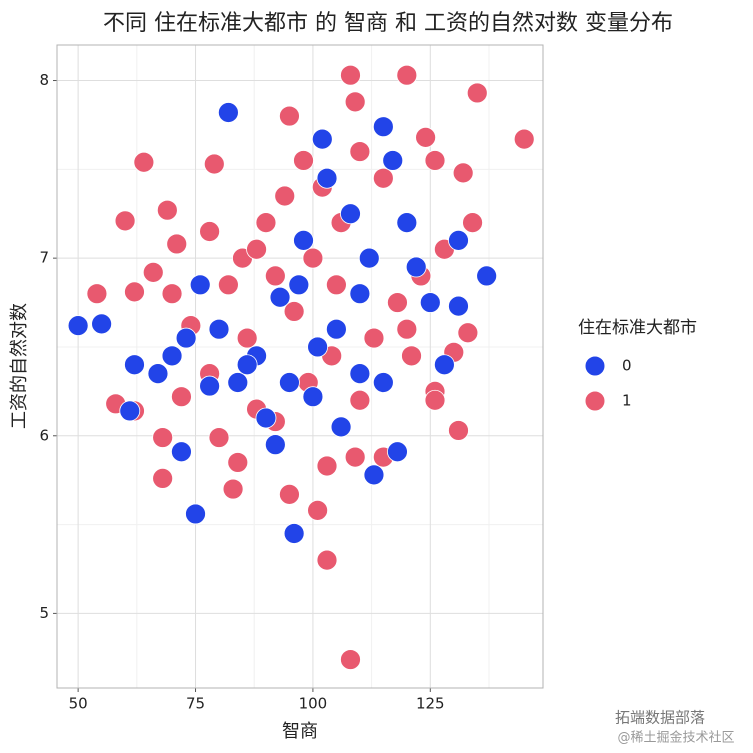 This screenshot has height=753, width=753. Describe the element at coordinates (627, 401) in the screenshot. I see `legend-label: 1` at that location.